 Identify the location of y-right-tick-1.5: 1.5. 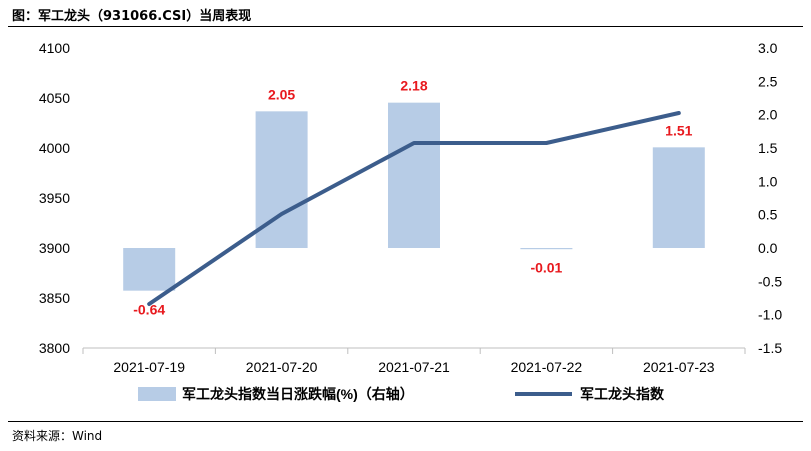
(768, 148).